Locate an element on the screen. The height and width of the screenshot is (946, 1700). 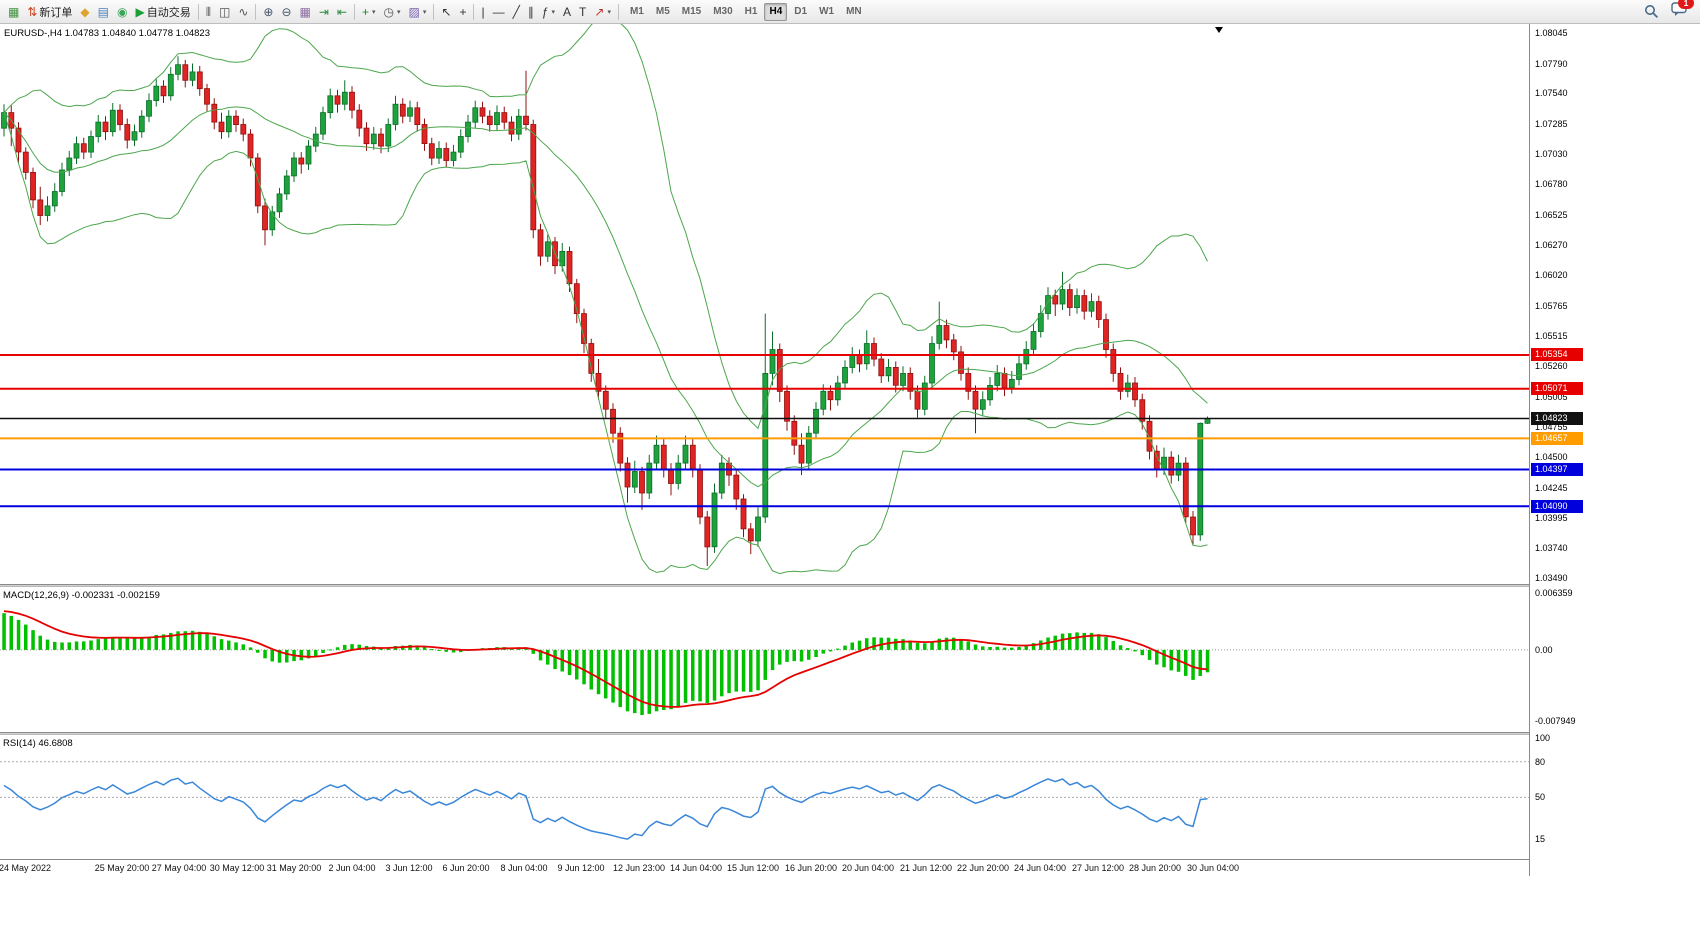
price-axis-label: 1.06780 is located at coordinates (1551, 184).